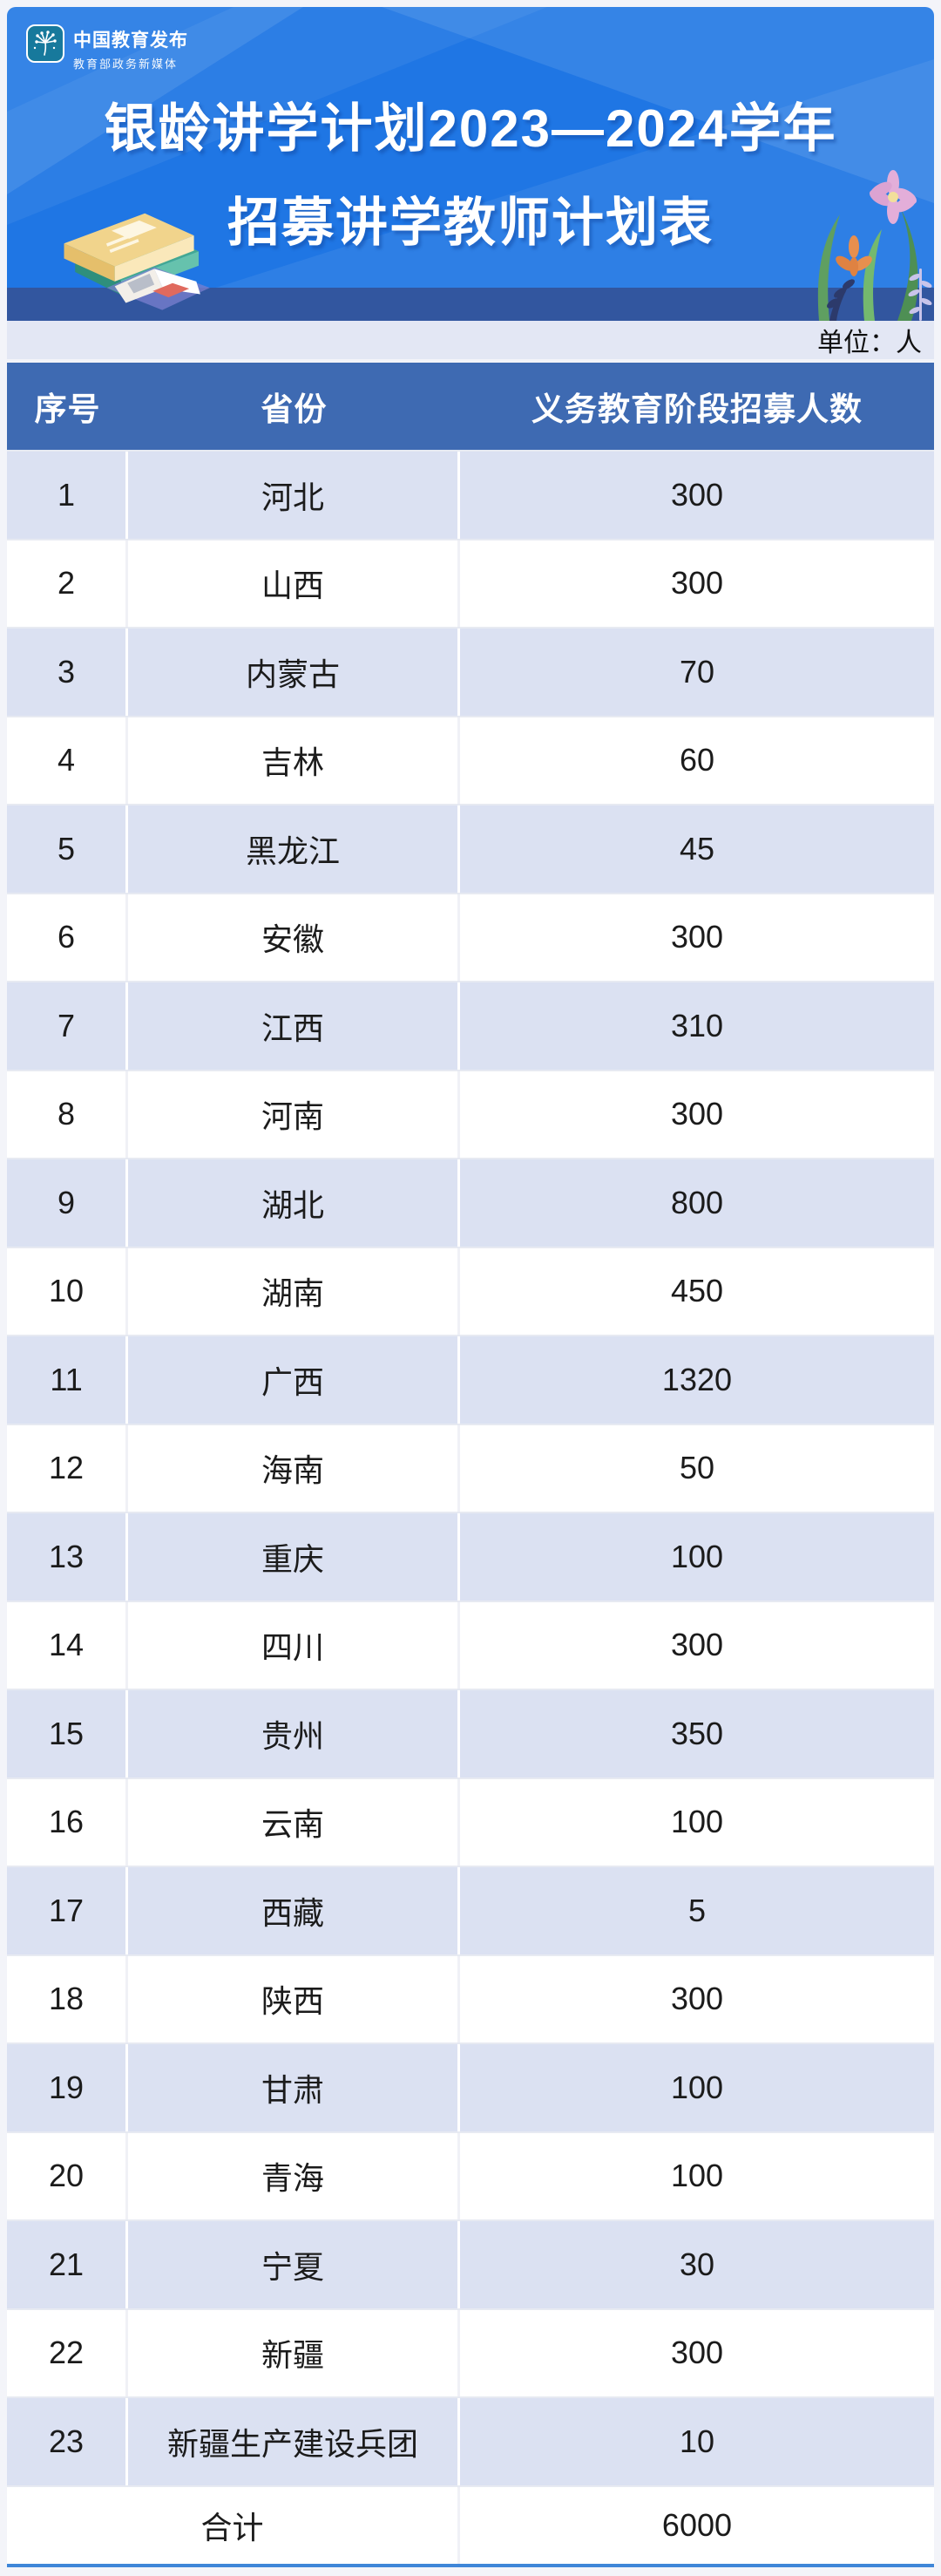 The image size is (941, 2576). I want to click on count-cell: 5, so click(696, 1910).